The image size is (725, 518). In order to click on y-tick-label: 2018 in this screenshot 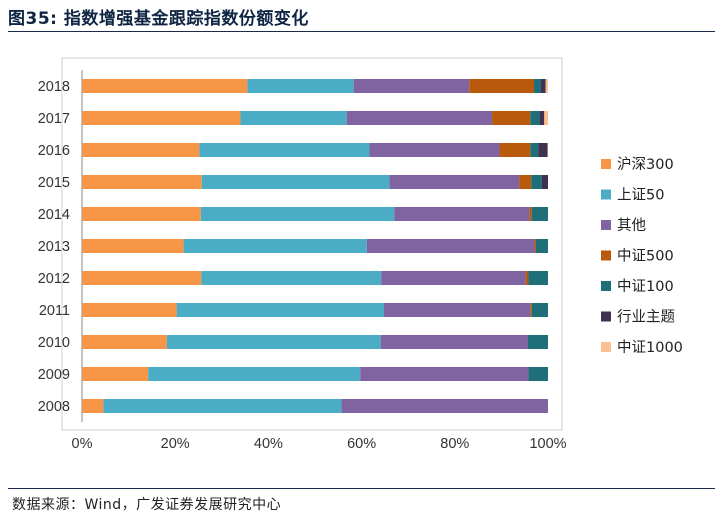, I will do `click(54, 87)`.